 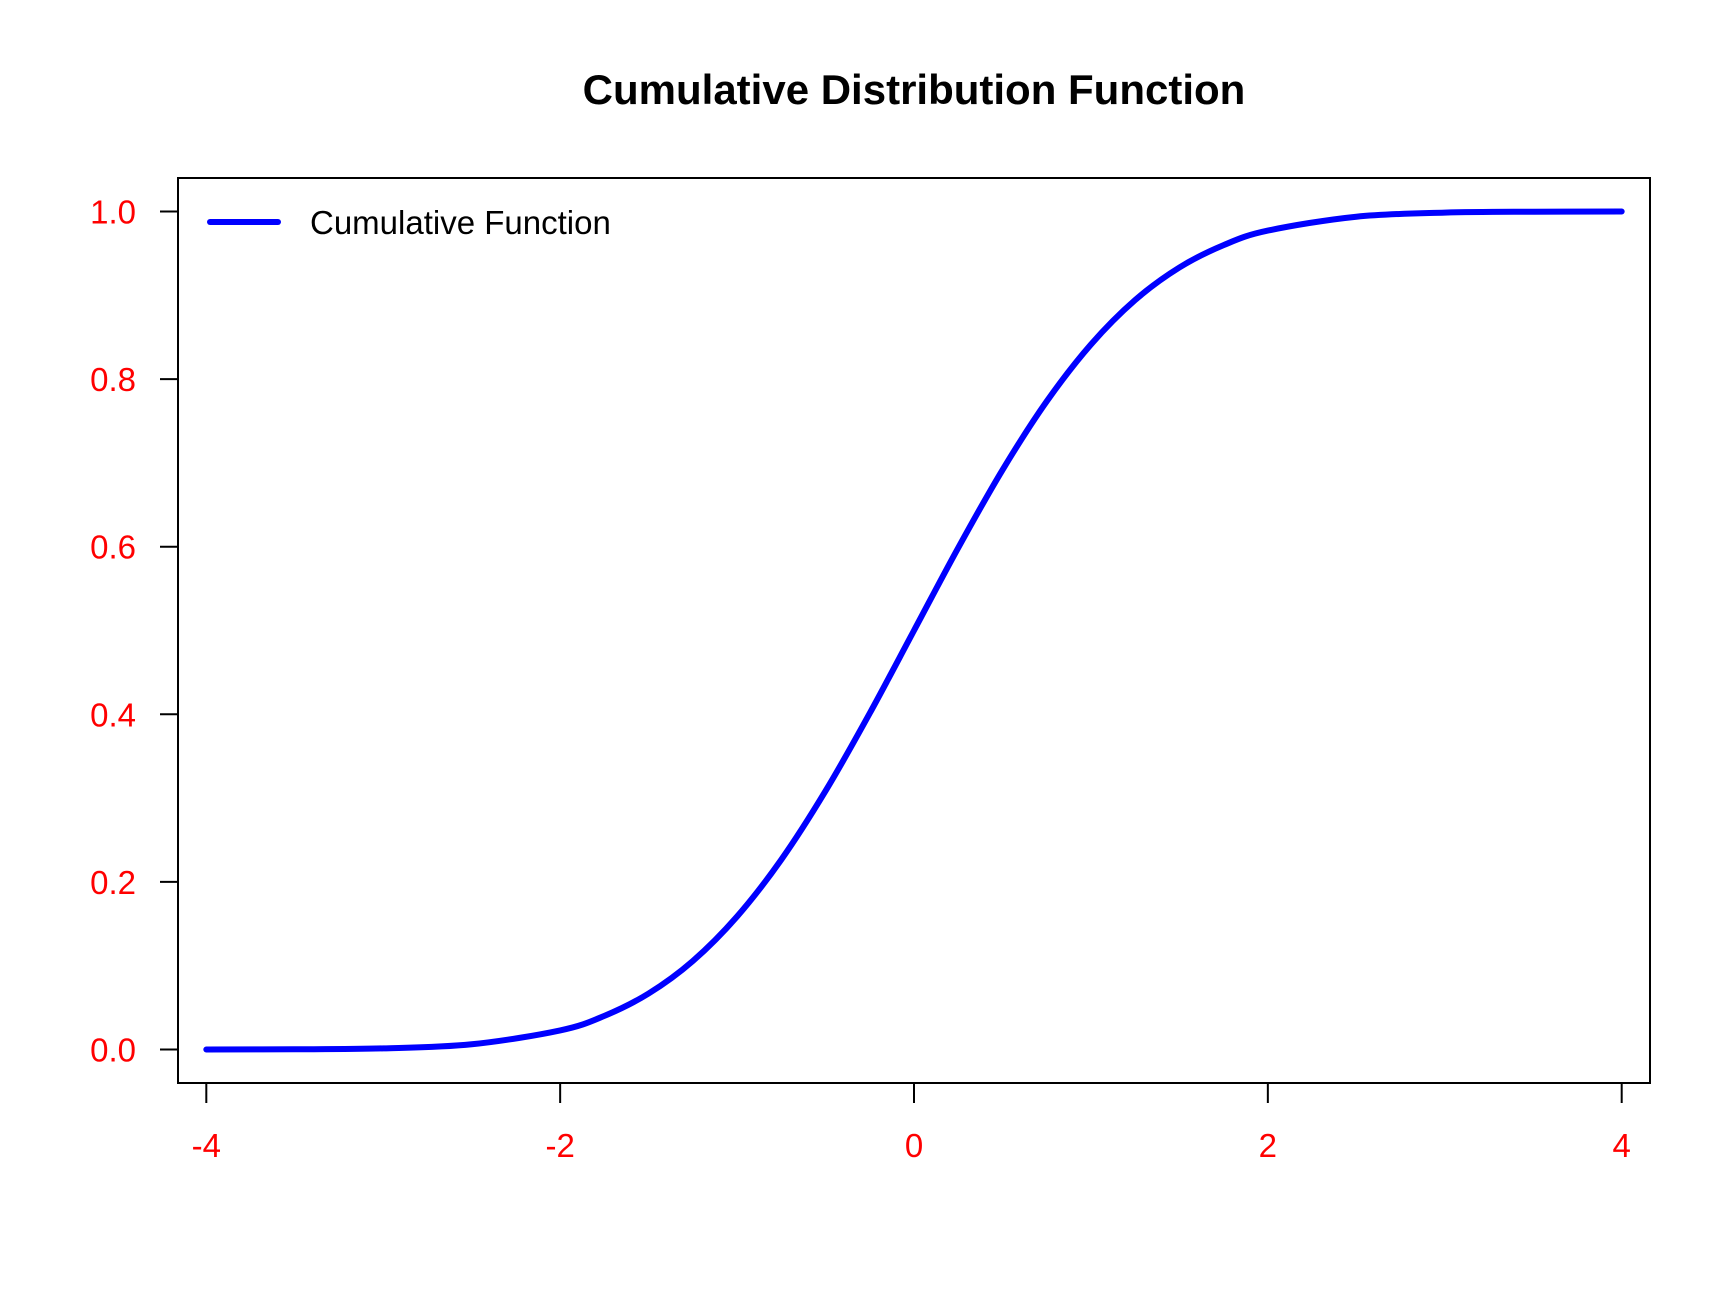 What do you see at coordinates (113, 882) in the screenshot?
I see `y-tick-label: 0.2` at bounding box center [113, 882].